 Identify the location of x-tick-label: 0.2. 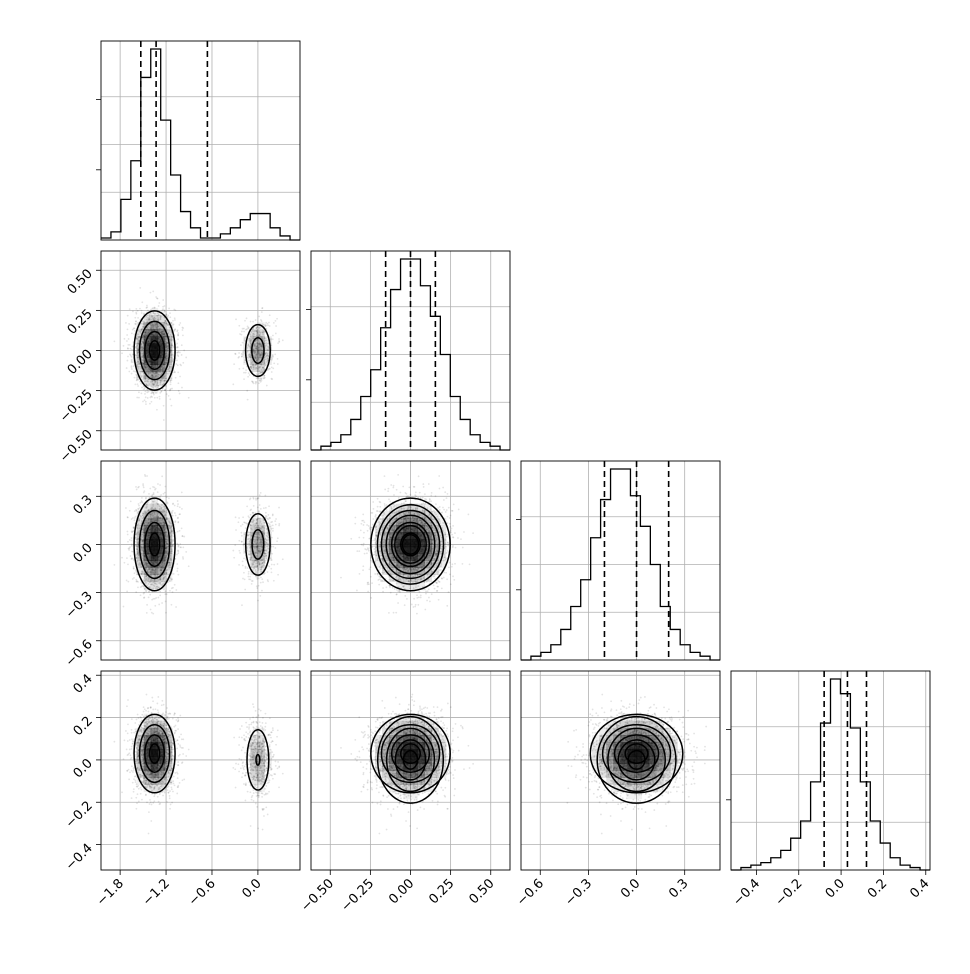
(877, 888).